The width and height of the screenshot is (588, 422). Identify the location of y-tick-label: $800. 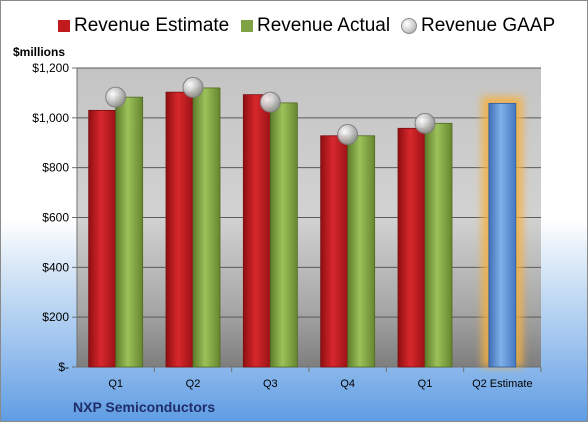
(55, 168).